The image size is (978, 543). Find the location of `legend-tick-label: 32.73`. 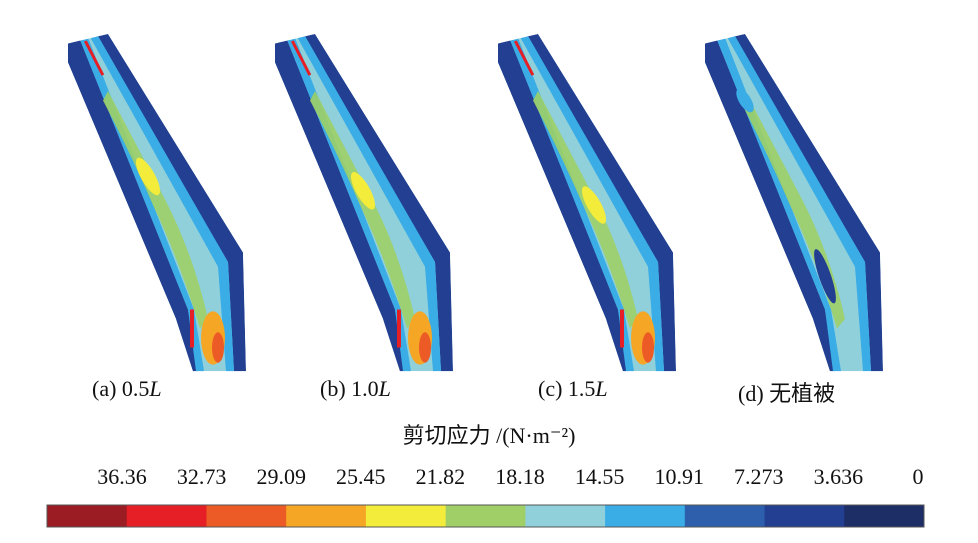

legend-tick-label: 32.73 is located at coordinates (201, 476).